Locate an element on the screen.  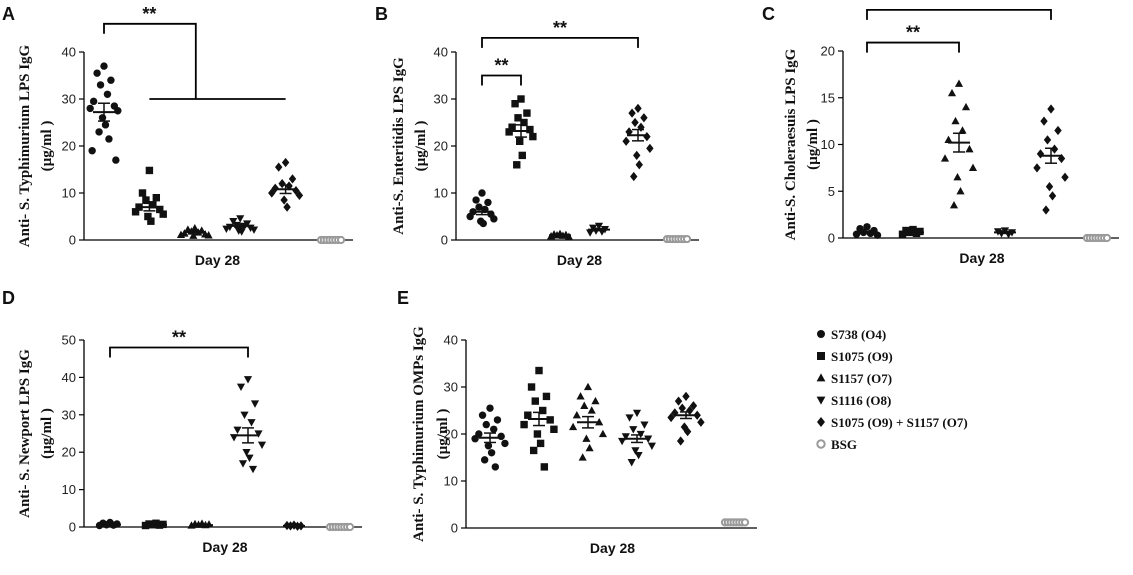
significance-bracket: ** is located at coordinates (150, 51).